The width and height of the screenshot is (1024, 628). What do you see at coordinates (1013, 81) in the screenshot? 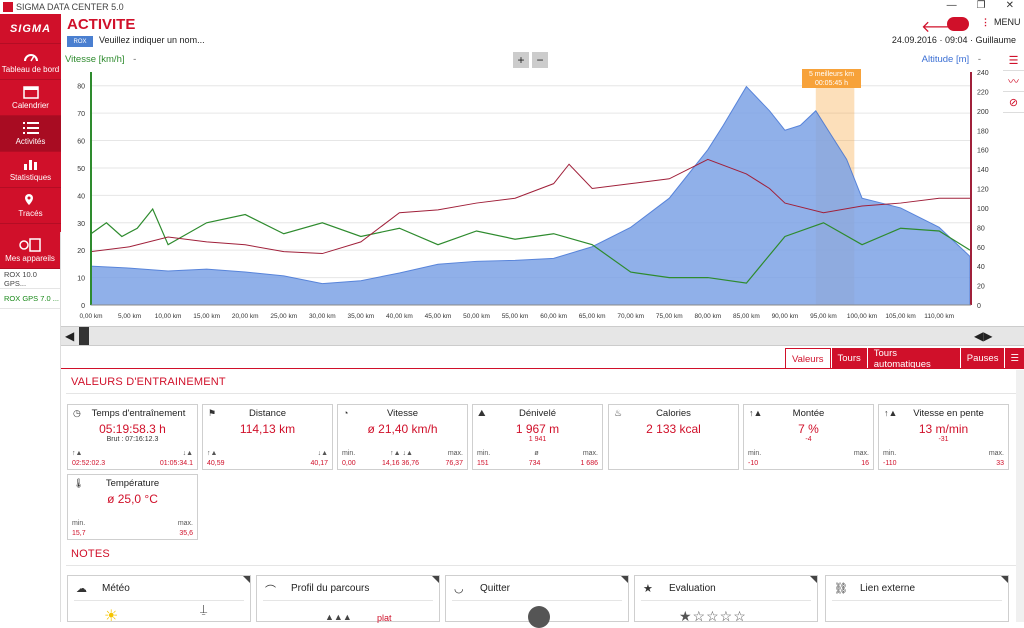
I see `line-chart-icon: 〰` at bounding box center [1013, 81].